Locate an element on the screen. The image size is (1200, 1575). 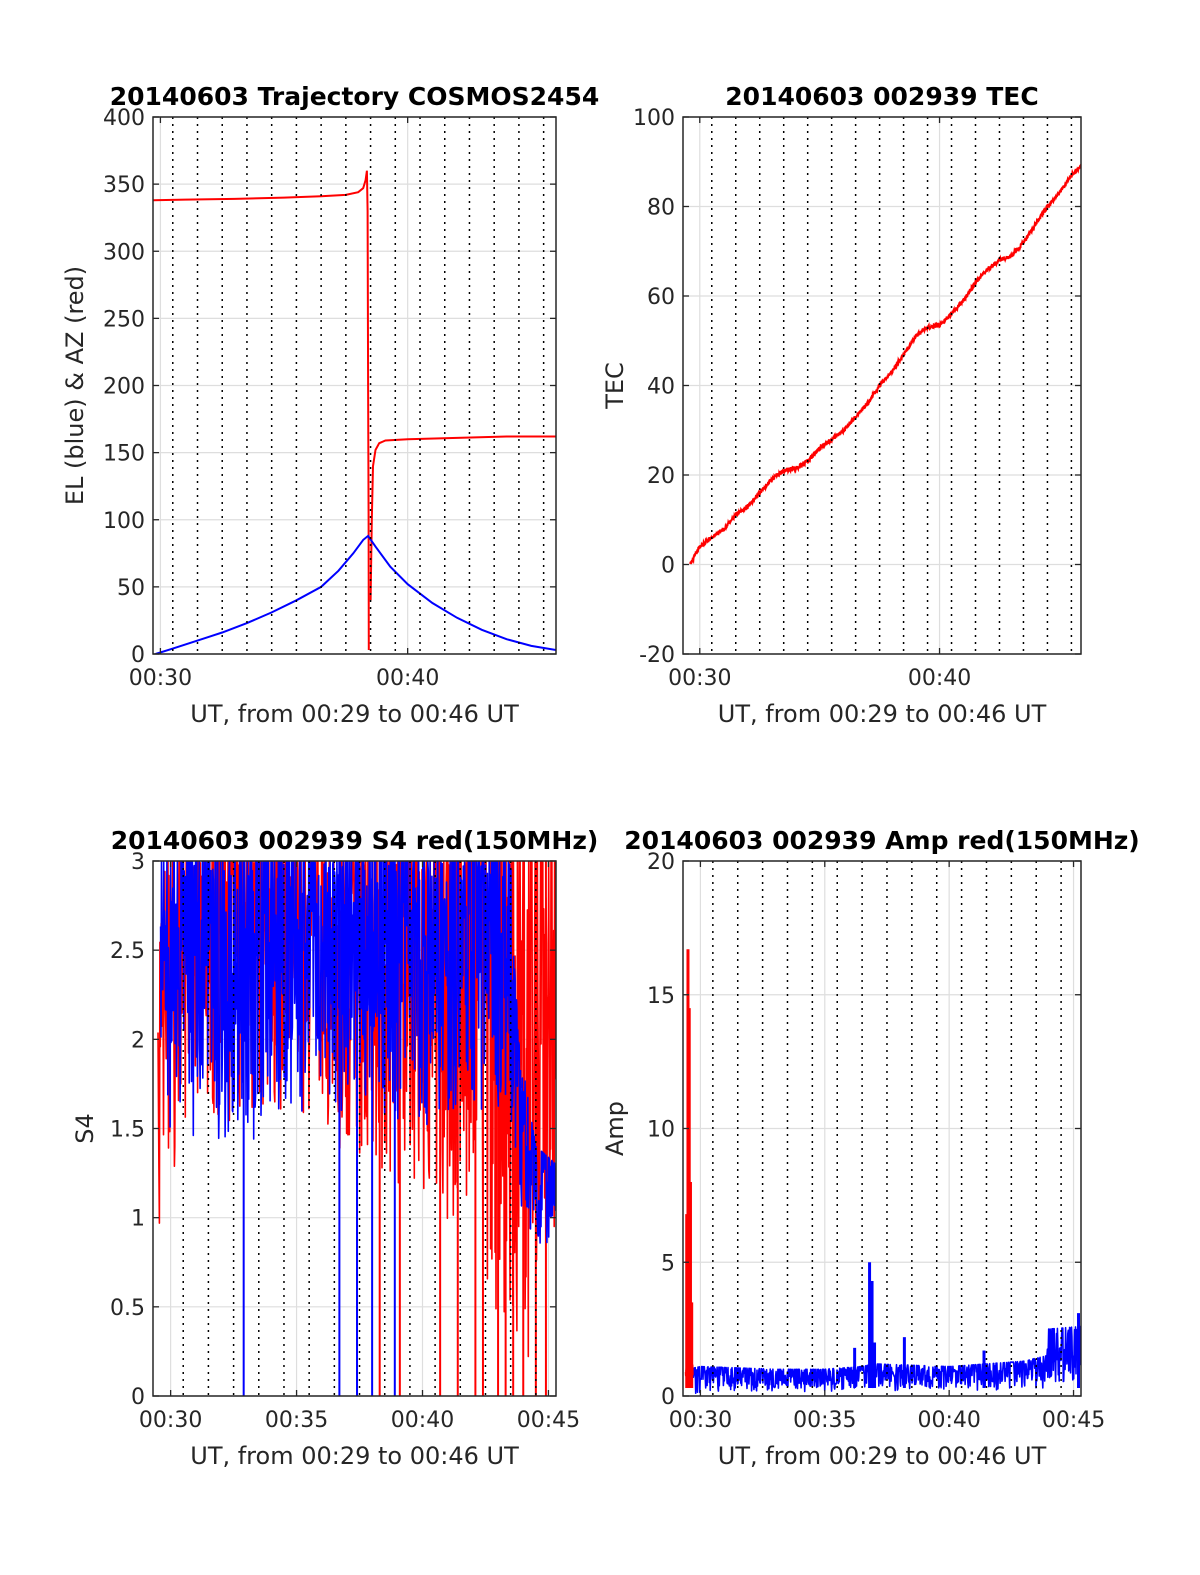
y-tick-label: 15 is located at coordinates (661, 996).